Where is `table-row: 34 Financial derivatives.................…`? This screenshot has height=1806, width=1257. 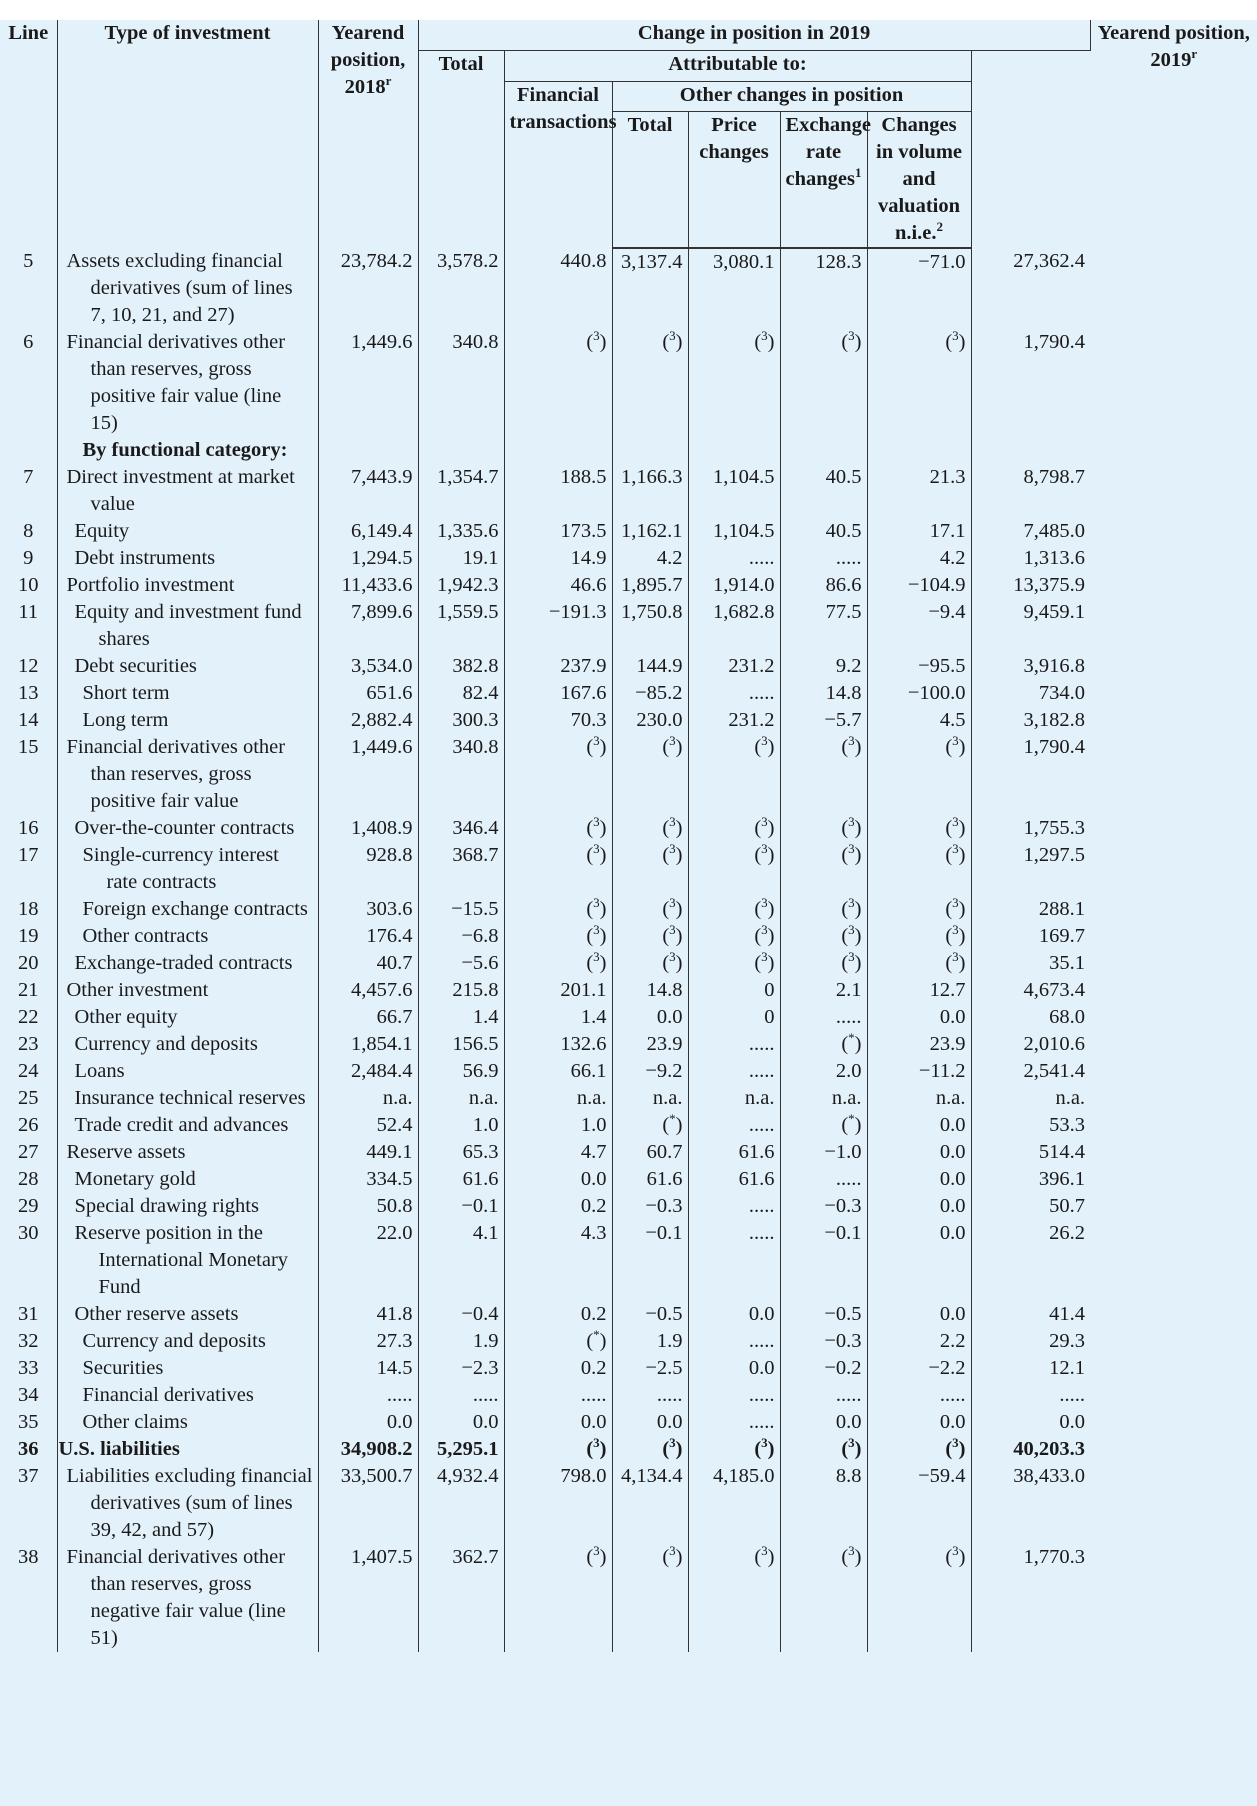
table-row: 34 Financial derivatives.................… is located at coordinates (628, 1395).